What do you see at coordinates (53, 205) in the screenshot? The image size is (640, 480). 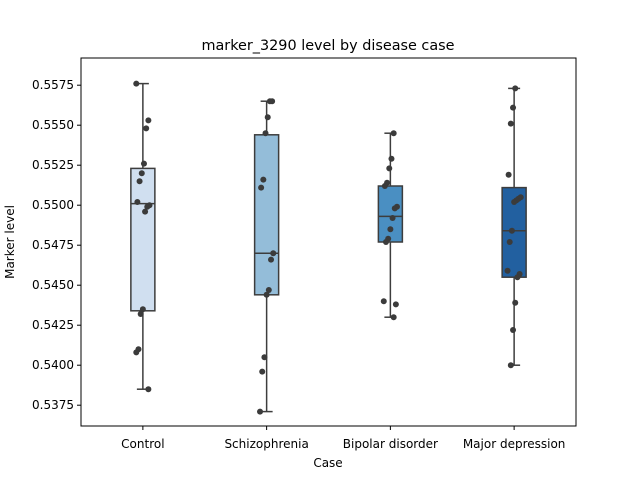 I see `y-tick-label: 0.5500` at bounding box center [53, 205].